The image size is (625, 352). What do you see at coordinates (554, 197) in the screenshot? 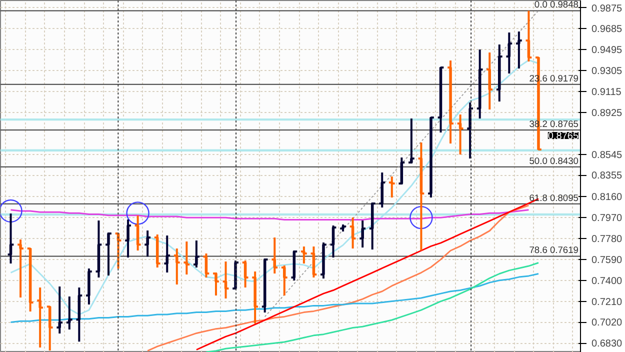
I see `ref-line-label: 61.8 0.8095` at bounding box center [554, 197].